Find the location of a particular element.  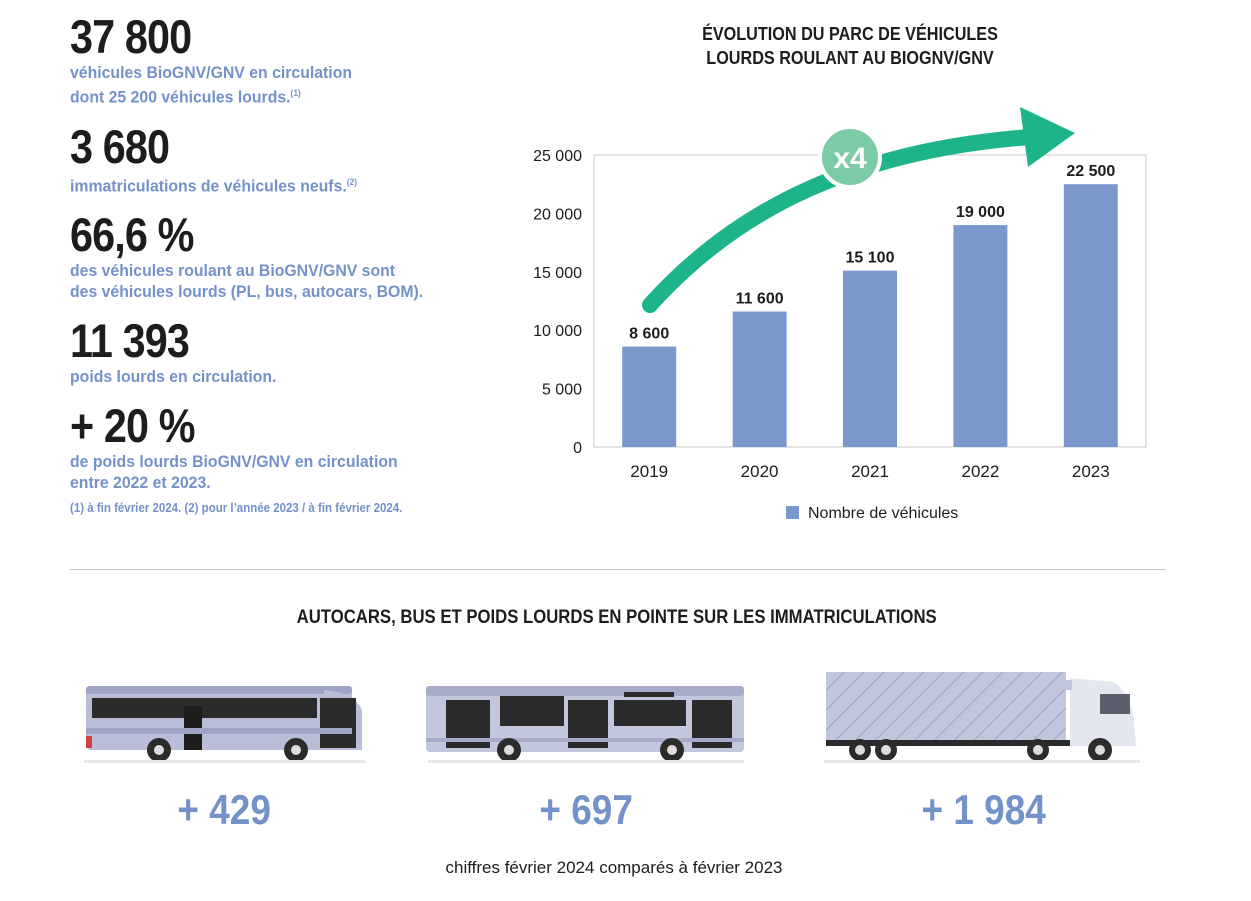

truck-icon is located at coordinates (982, 717).